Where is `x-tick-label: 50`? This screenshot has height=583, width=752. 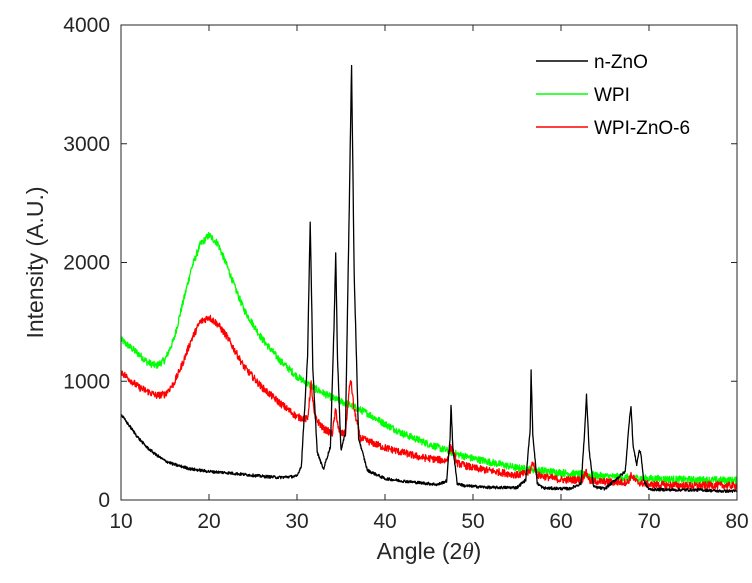 x-tick-label: 50 is located at coordinates (472, 521).